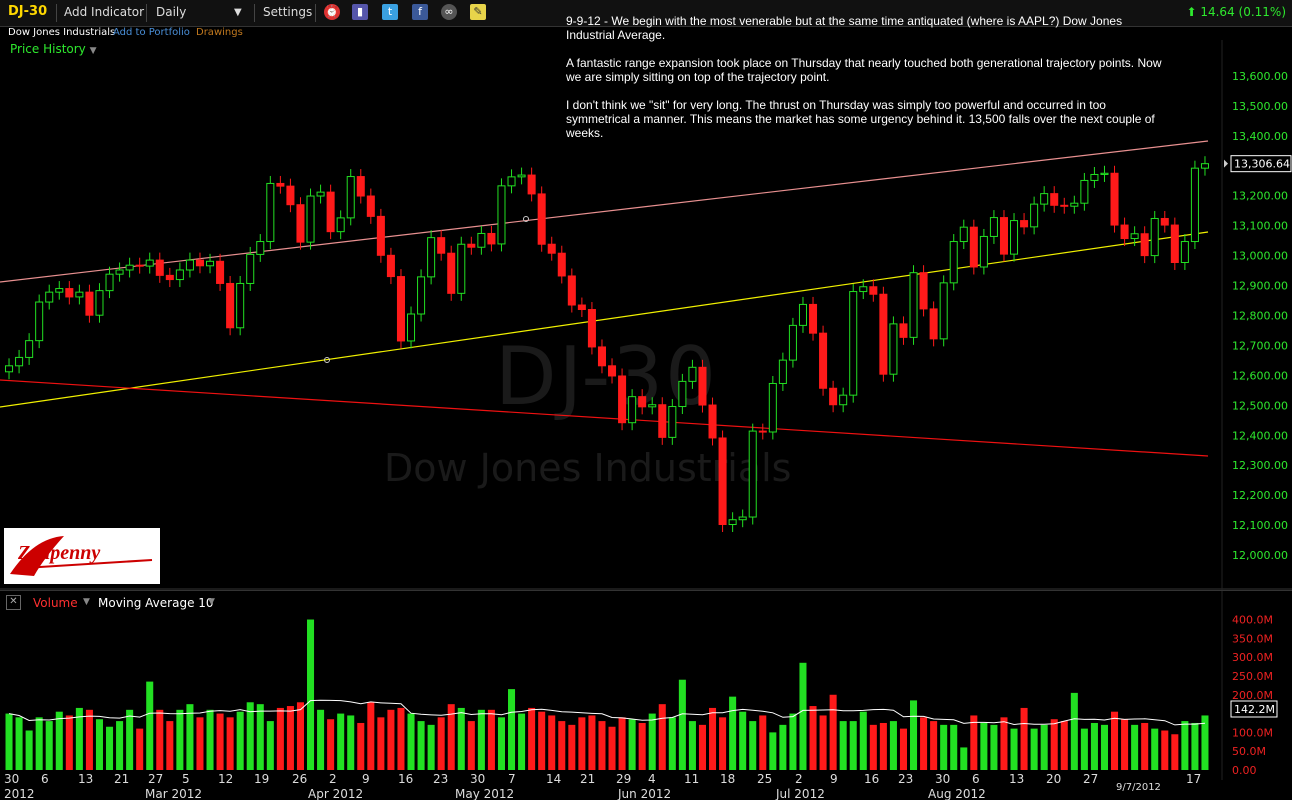  I want to click on close-icon: ✕, so click(13, 602).